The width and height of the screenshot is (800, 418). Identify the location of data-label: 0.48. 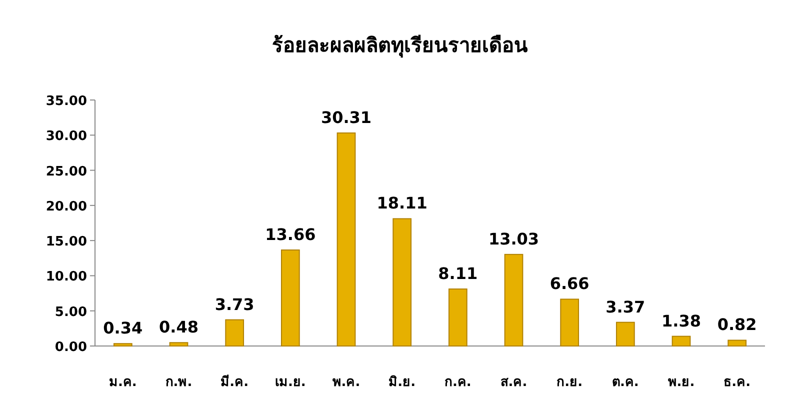
(178, 327).